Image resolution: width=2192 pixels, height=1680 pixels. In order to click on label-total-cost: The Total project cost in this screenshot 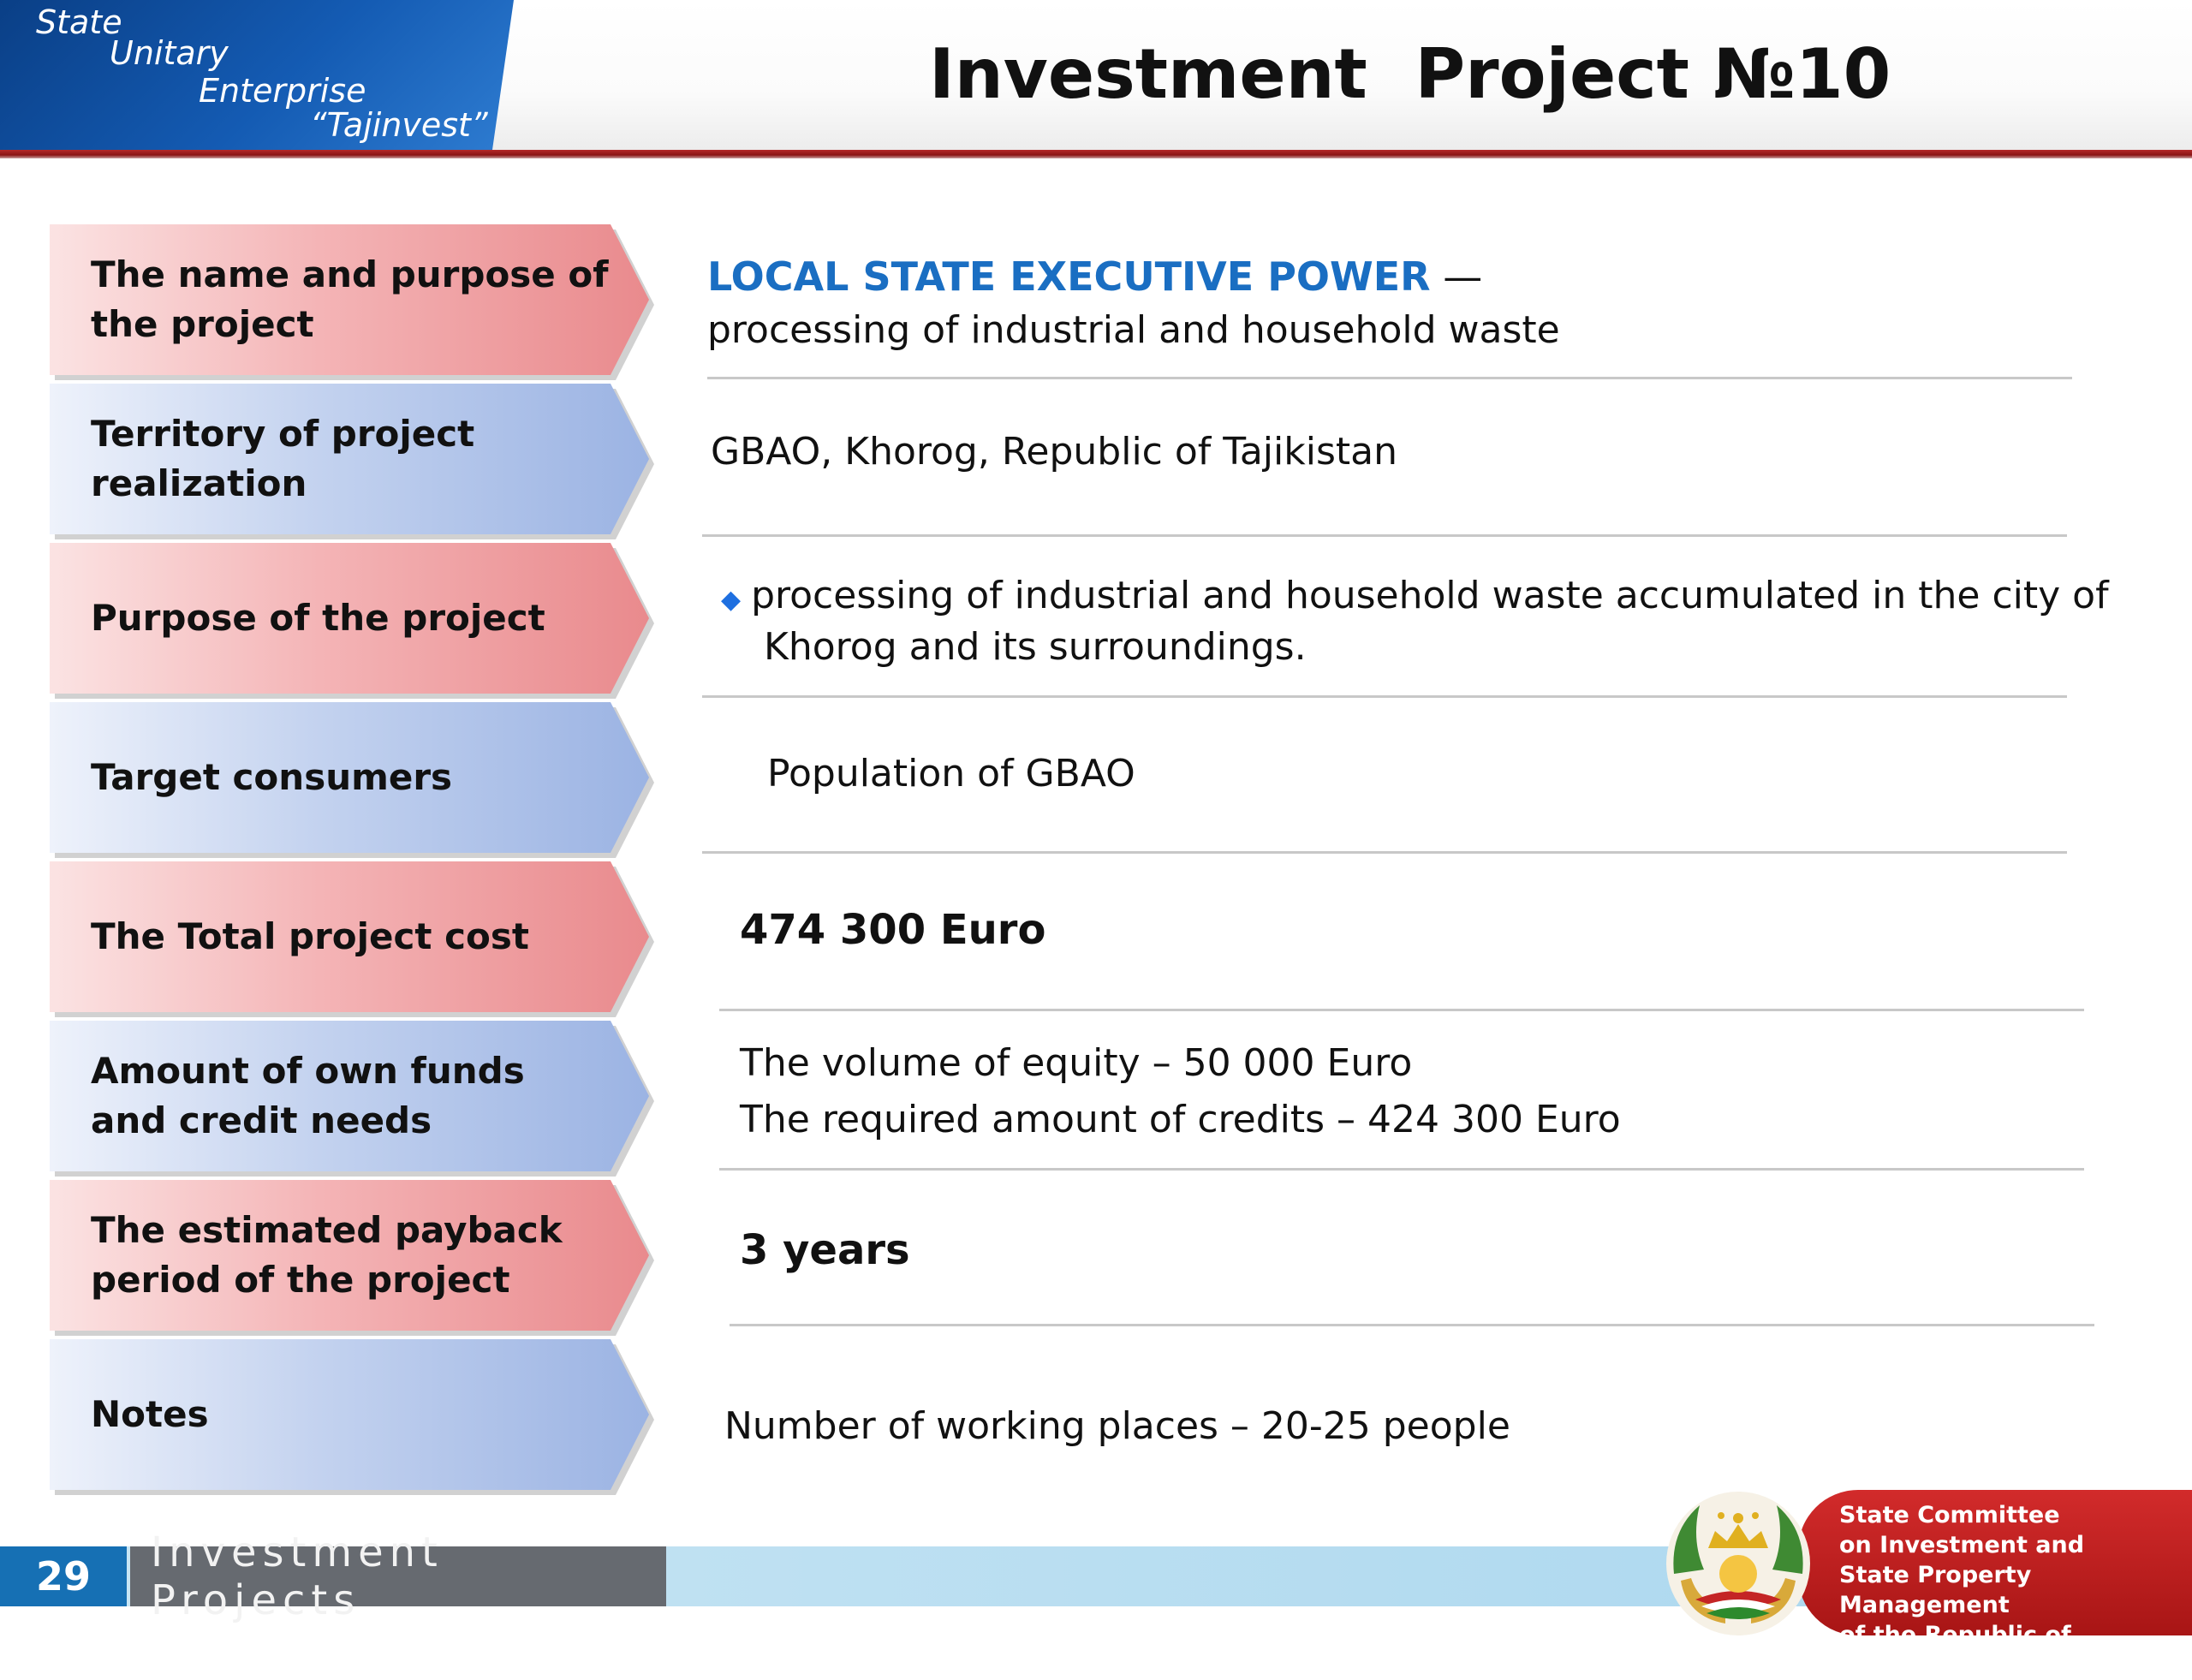, I will do `click(349, 937)`.